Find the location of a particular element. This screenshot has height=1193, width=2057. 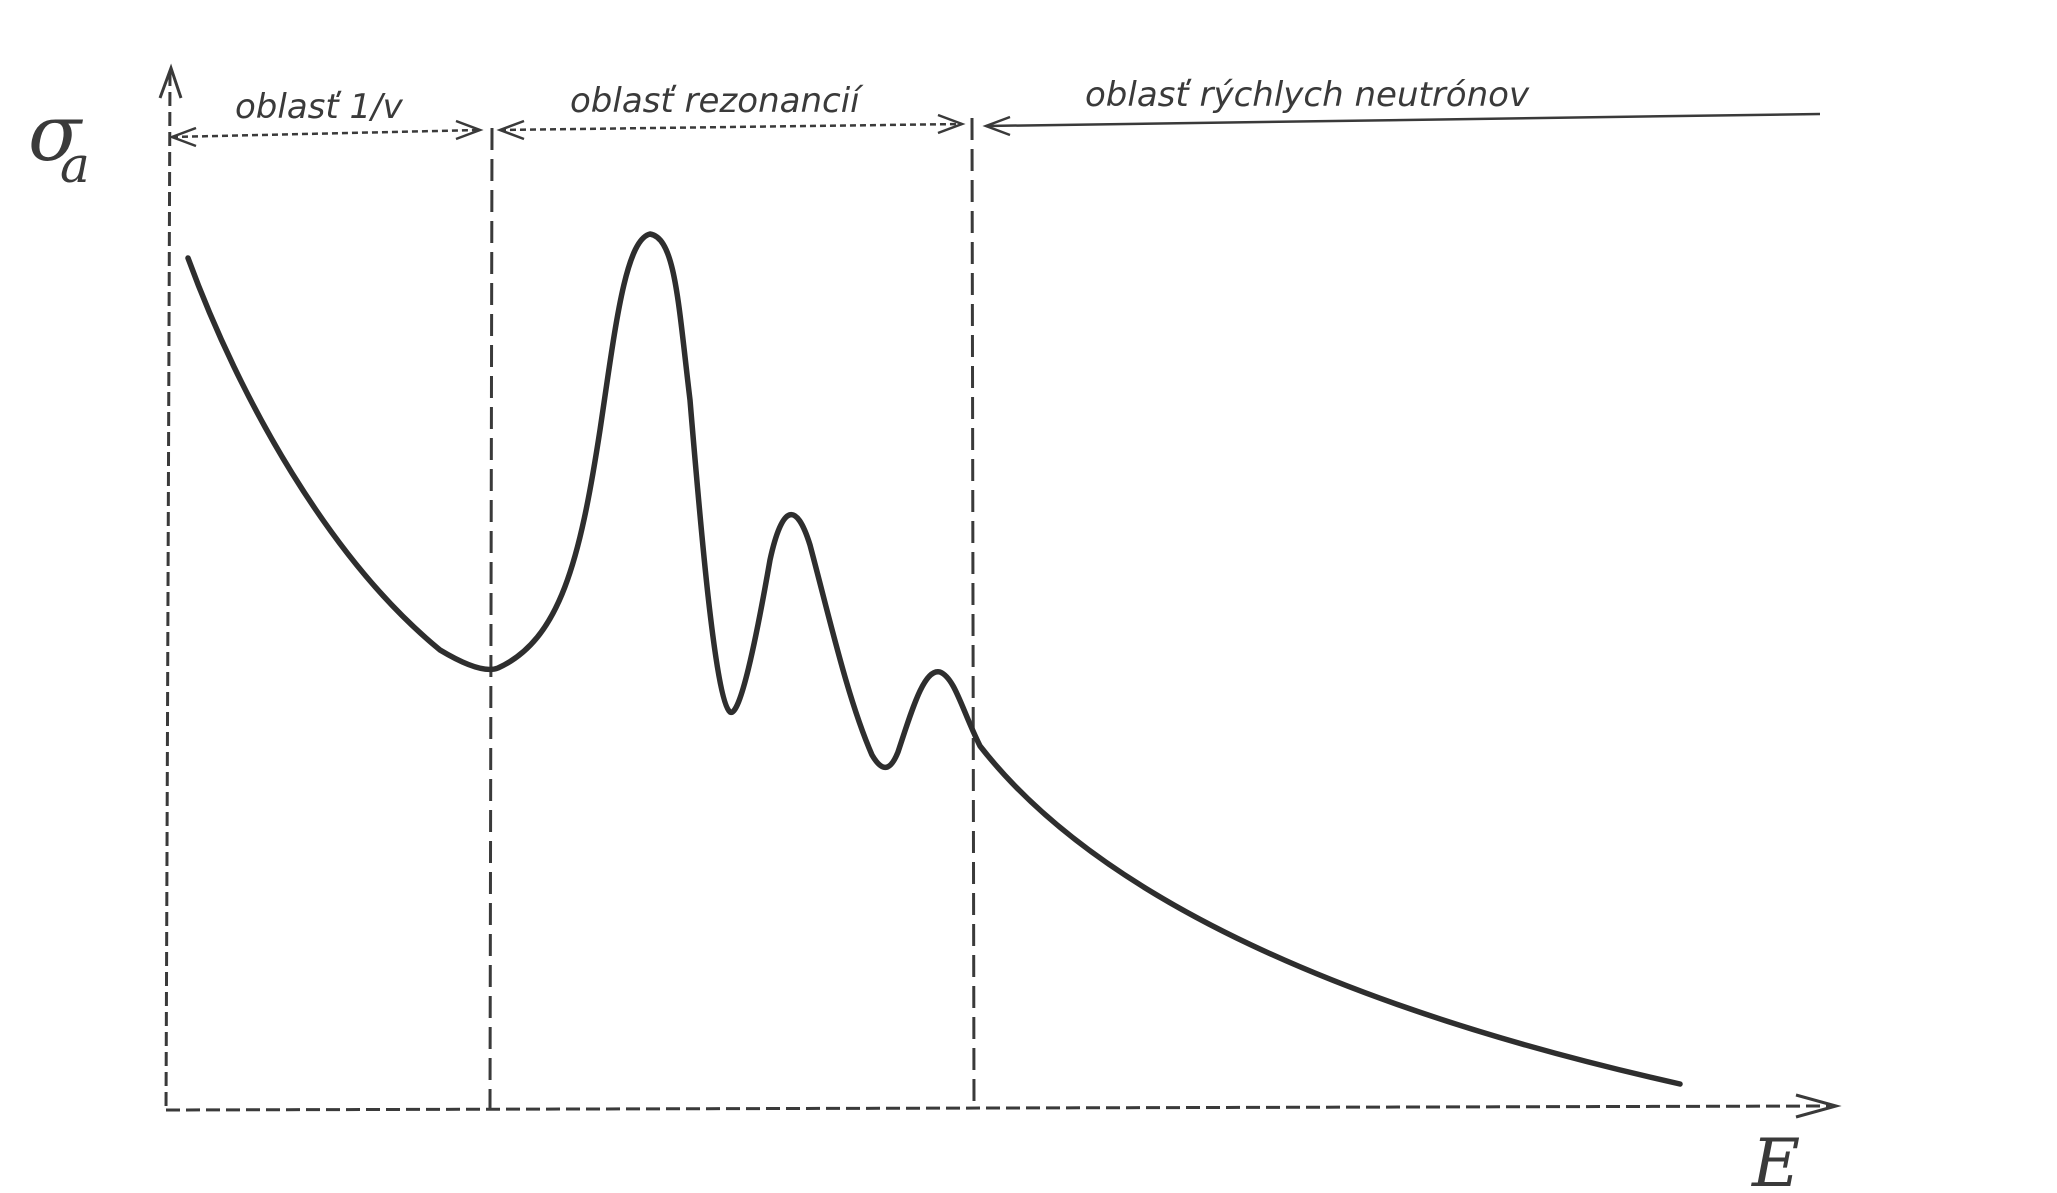

region-label-1v: oblasť 1/v is located at coordinates (319, 107).